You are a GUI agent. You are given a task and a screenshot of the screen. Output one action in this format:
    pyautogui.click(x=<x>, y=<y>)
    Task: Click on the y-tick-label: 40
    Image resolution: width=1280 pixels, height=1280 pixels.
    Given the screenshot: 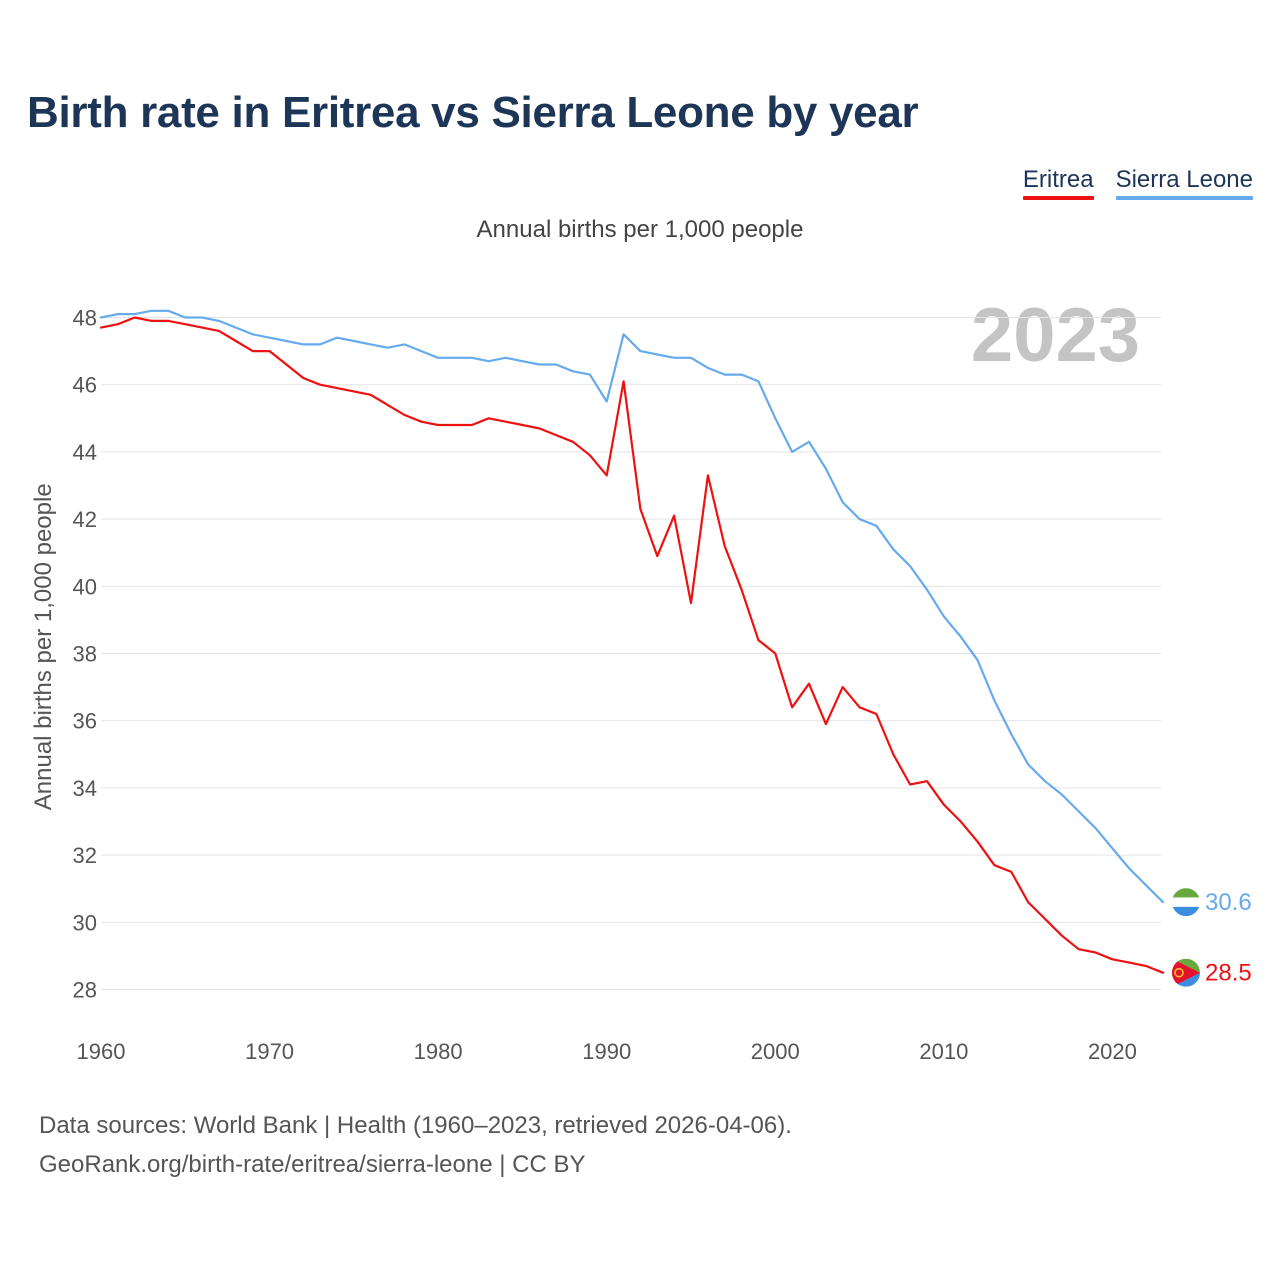 What is the action you would take?
    pyautogui.click(x=85, y=586)
    